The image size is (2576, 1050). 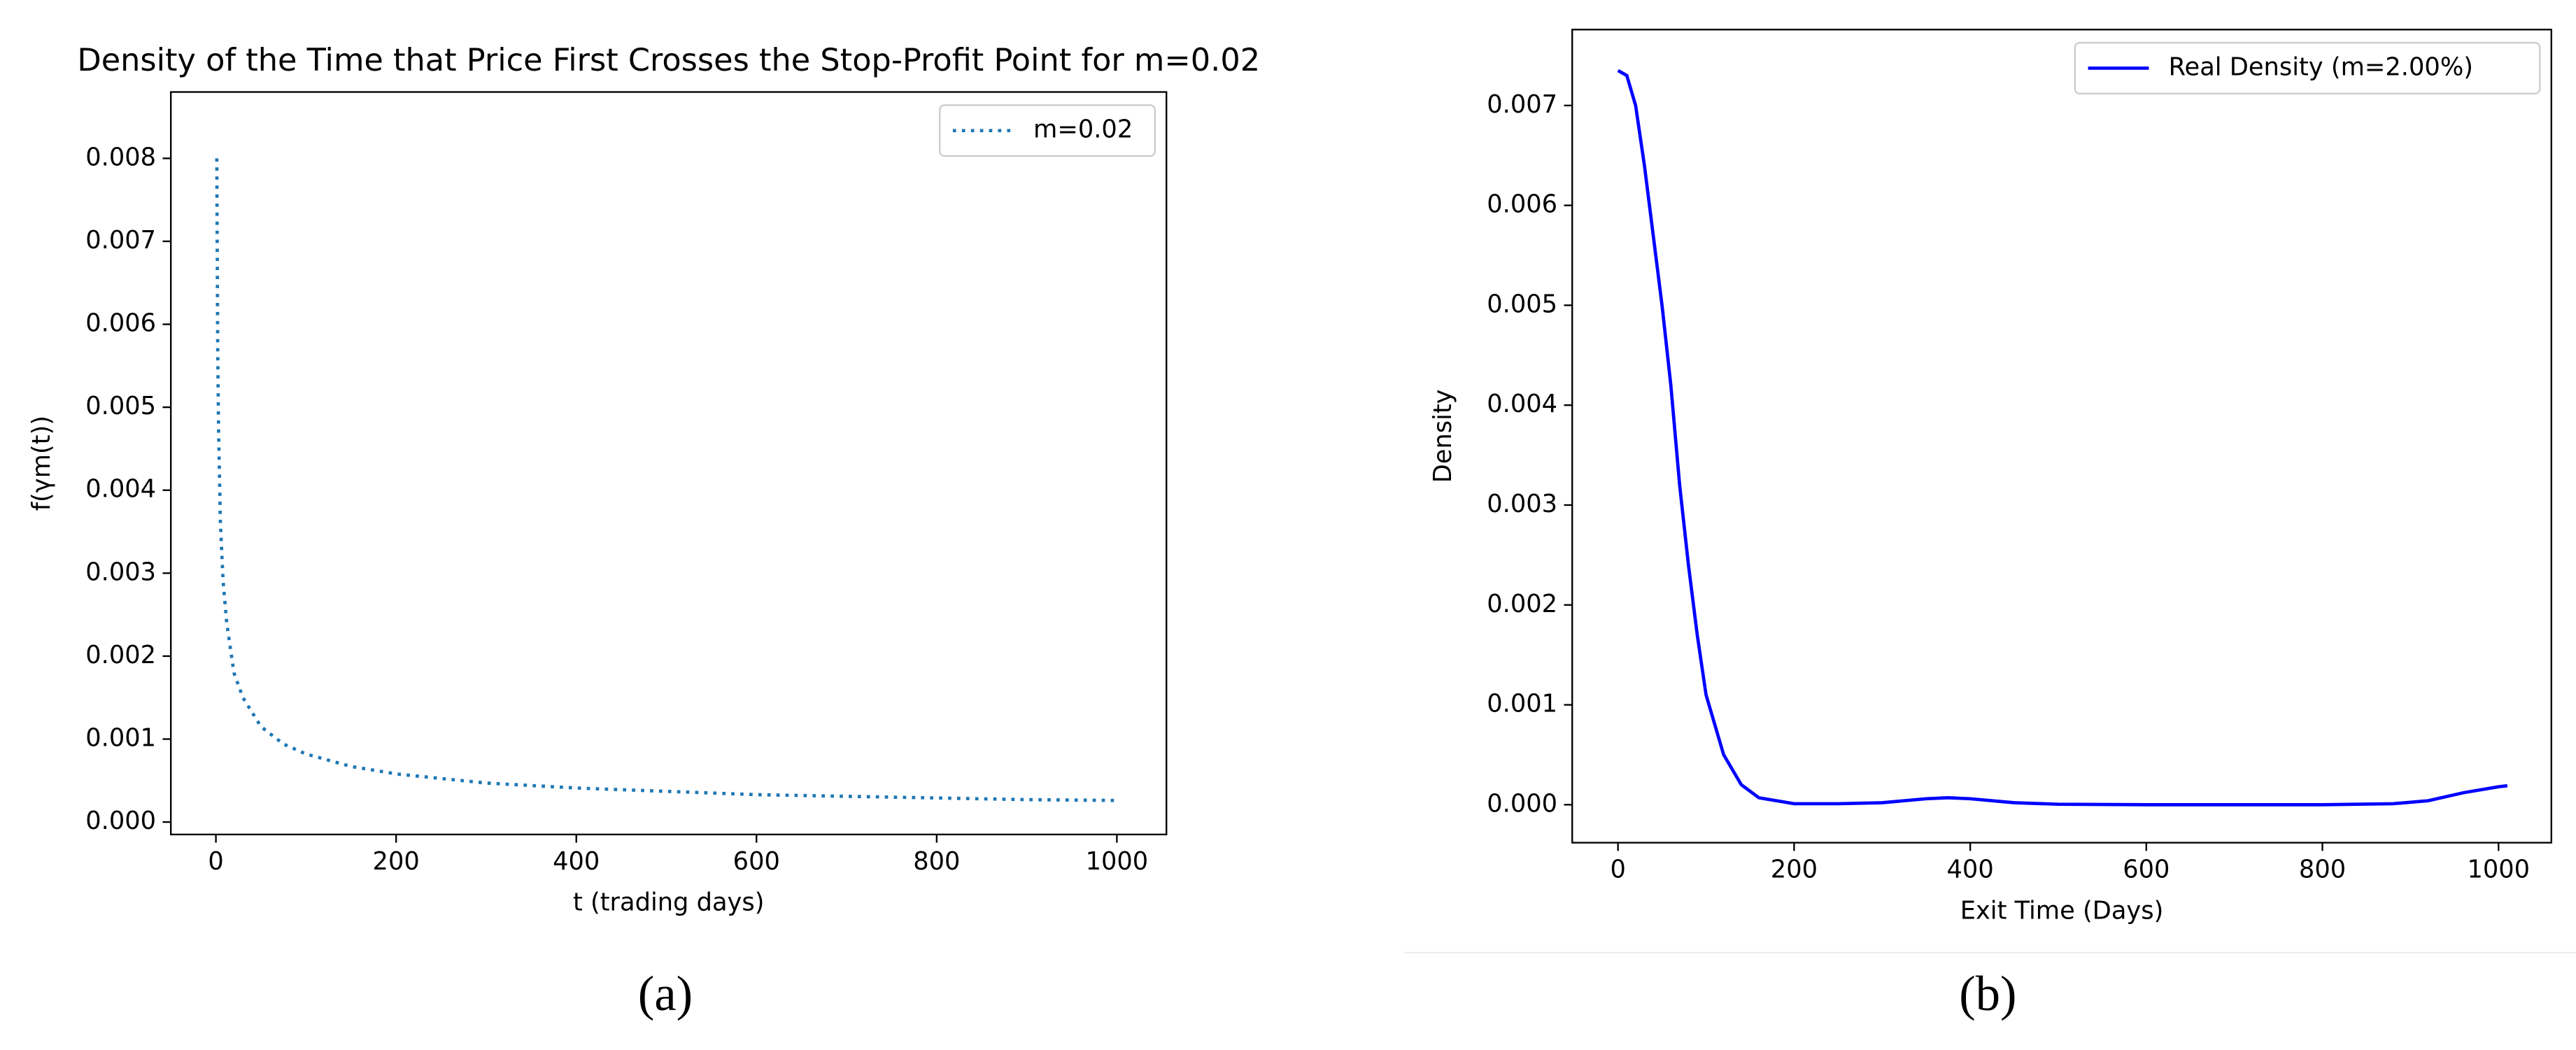 I want to click on x-axis-label: t (trading days), so click(x=668, y=902).